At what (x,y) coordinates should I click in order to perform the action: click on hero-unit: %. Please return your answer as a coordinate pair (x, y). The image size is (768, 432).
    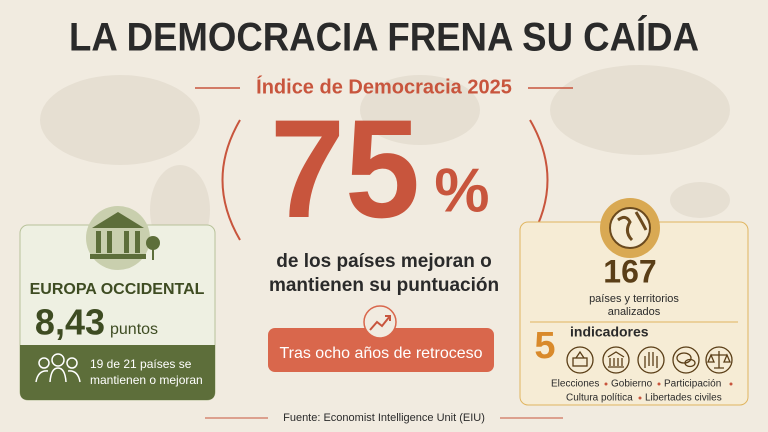
    Looking at the image, I should click on (461, 190).